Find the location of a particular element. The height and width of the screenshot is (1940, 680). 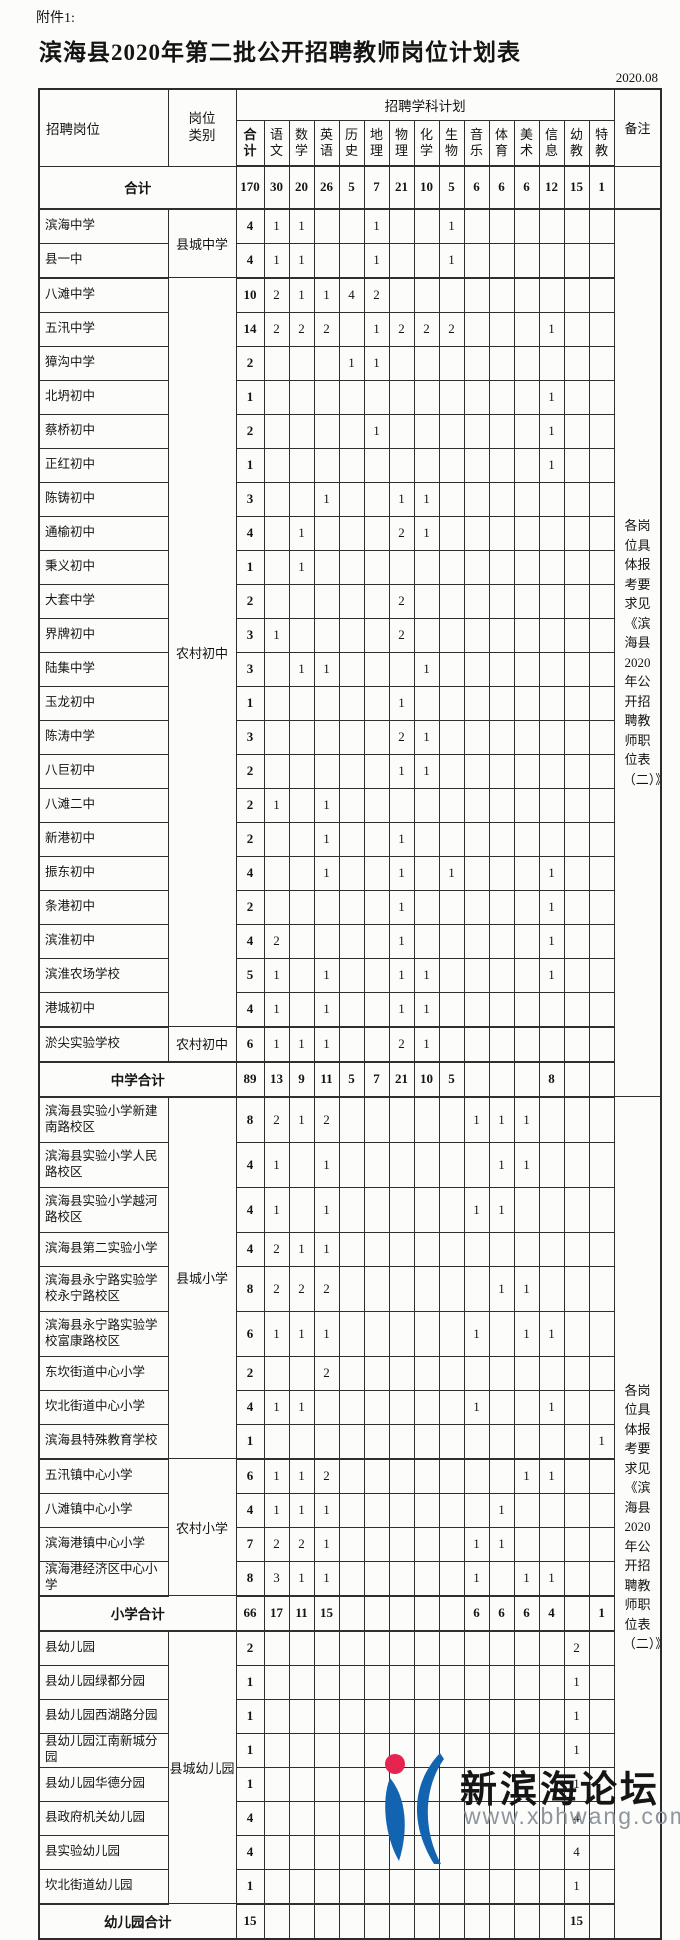

school-name-cell: 县政府机关幼儿园 is located at coordinates (103, 1818).